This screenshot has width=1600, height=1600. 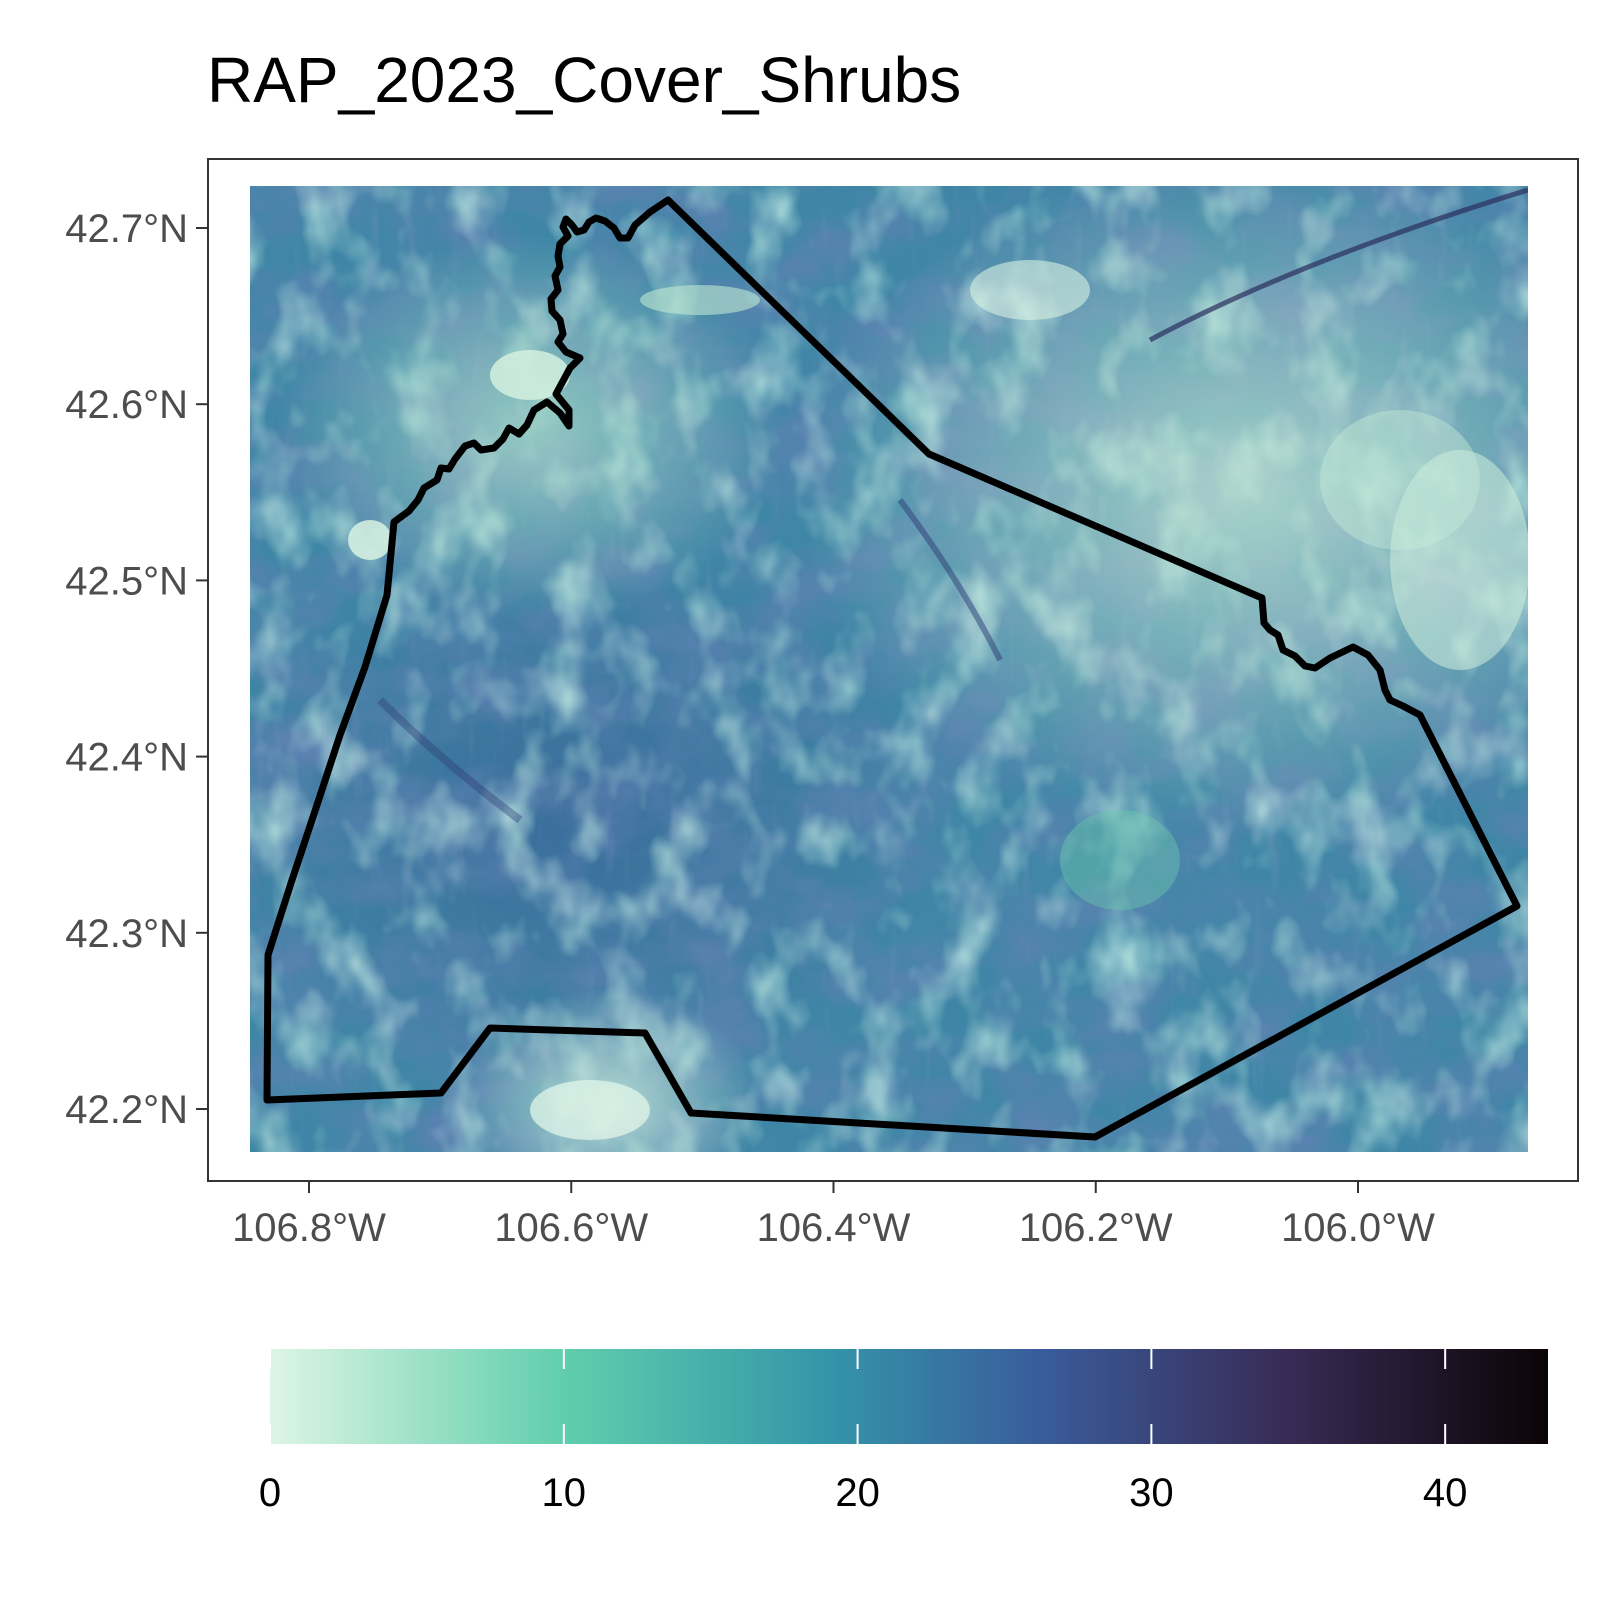 I want to click on y-tick-label: 42.3°N, so click(x=126, y=934).